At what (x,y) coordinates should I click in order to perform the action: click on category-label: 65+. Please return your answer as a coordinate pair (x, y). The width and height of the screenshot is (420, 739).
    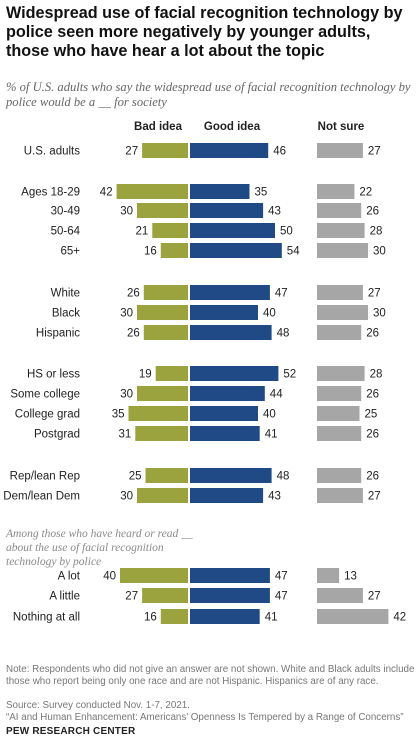
    Looking at the image, I should click on (70, 252).